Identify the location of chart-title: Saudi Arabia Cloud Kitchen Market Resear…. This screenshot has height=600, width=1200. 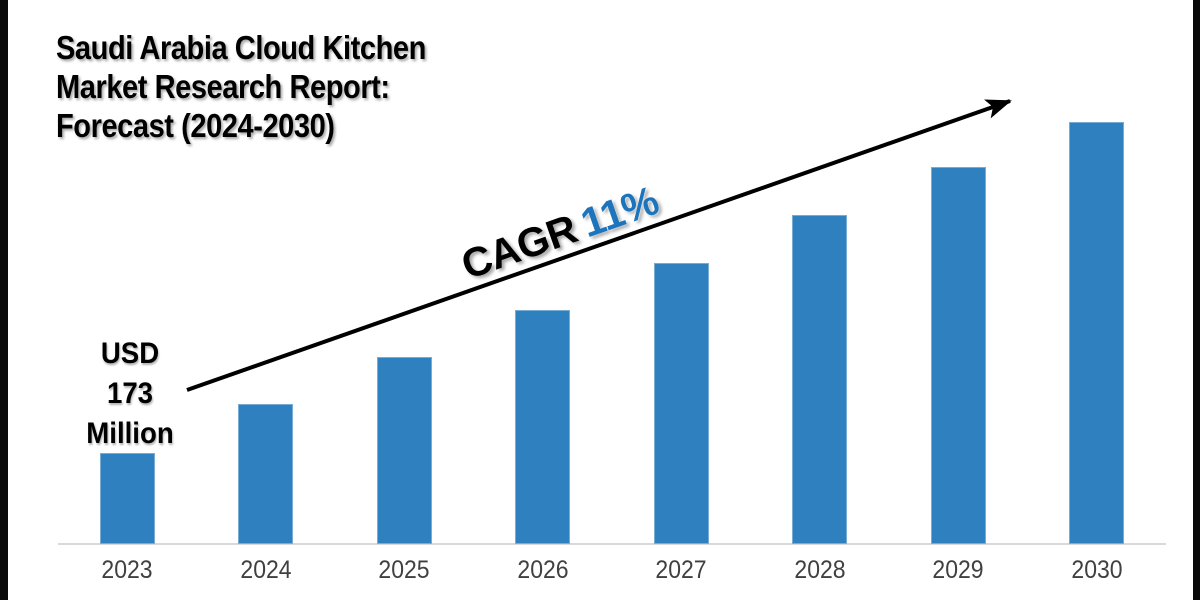
(241, 86).